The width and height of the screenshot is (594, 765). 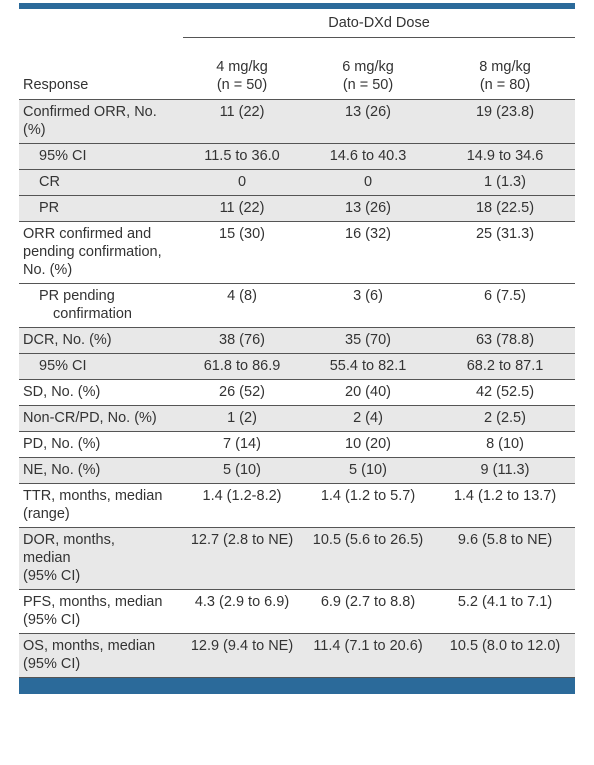 What do you see at coordinates (242, 611) in the screenshot?
I see `table-cell: 4.3 (2.9 to 6.9)` at bounding box center [242, 611].